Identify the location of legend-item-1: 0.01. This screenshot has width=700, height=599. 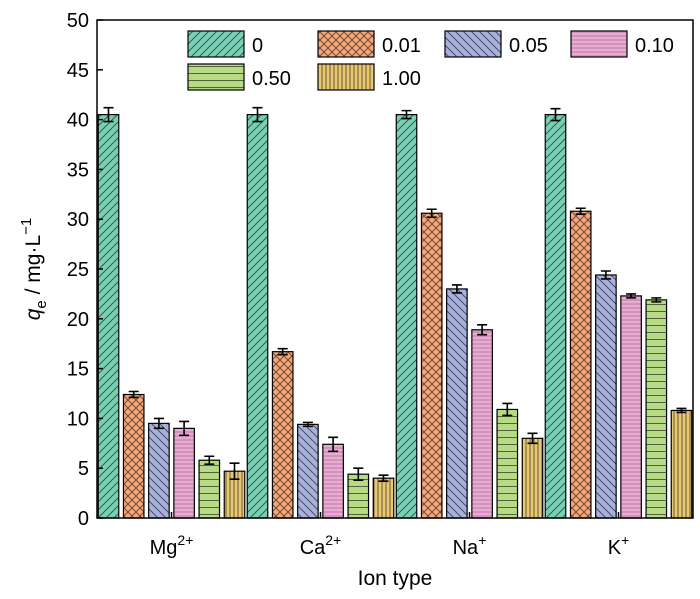
(369, 44).